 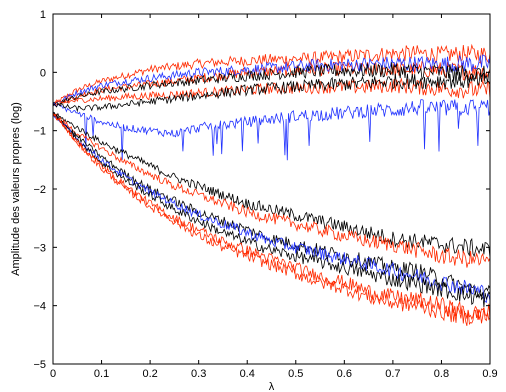 I want to click on x-tick-label: 0.6, so click(x=344, y=374).